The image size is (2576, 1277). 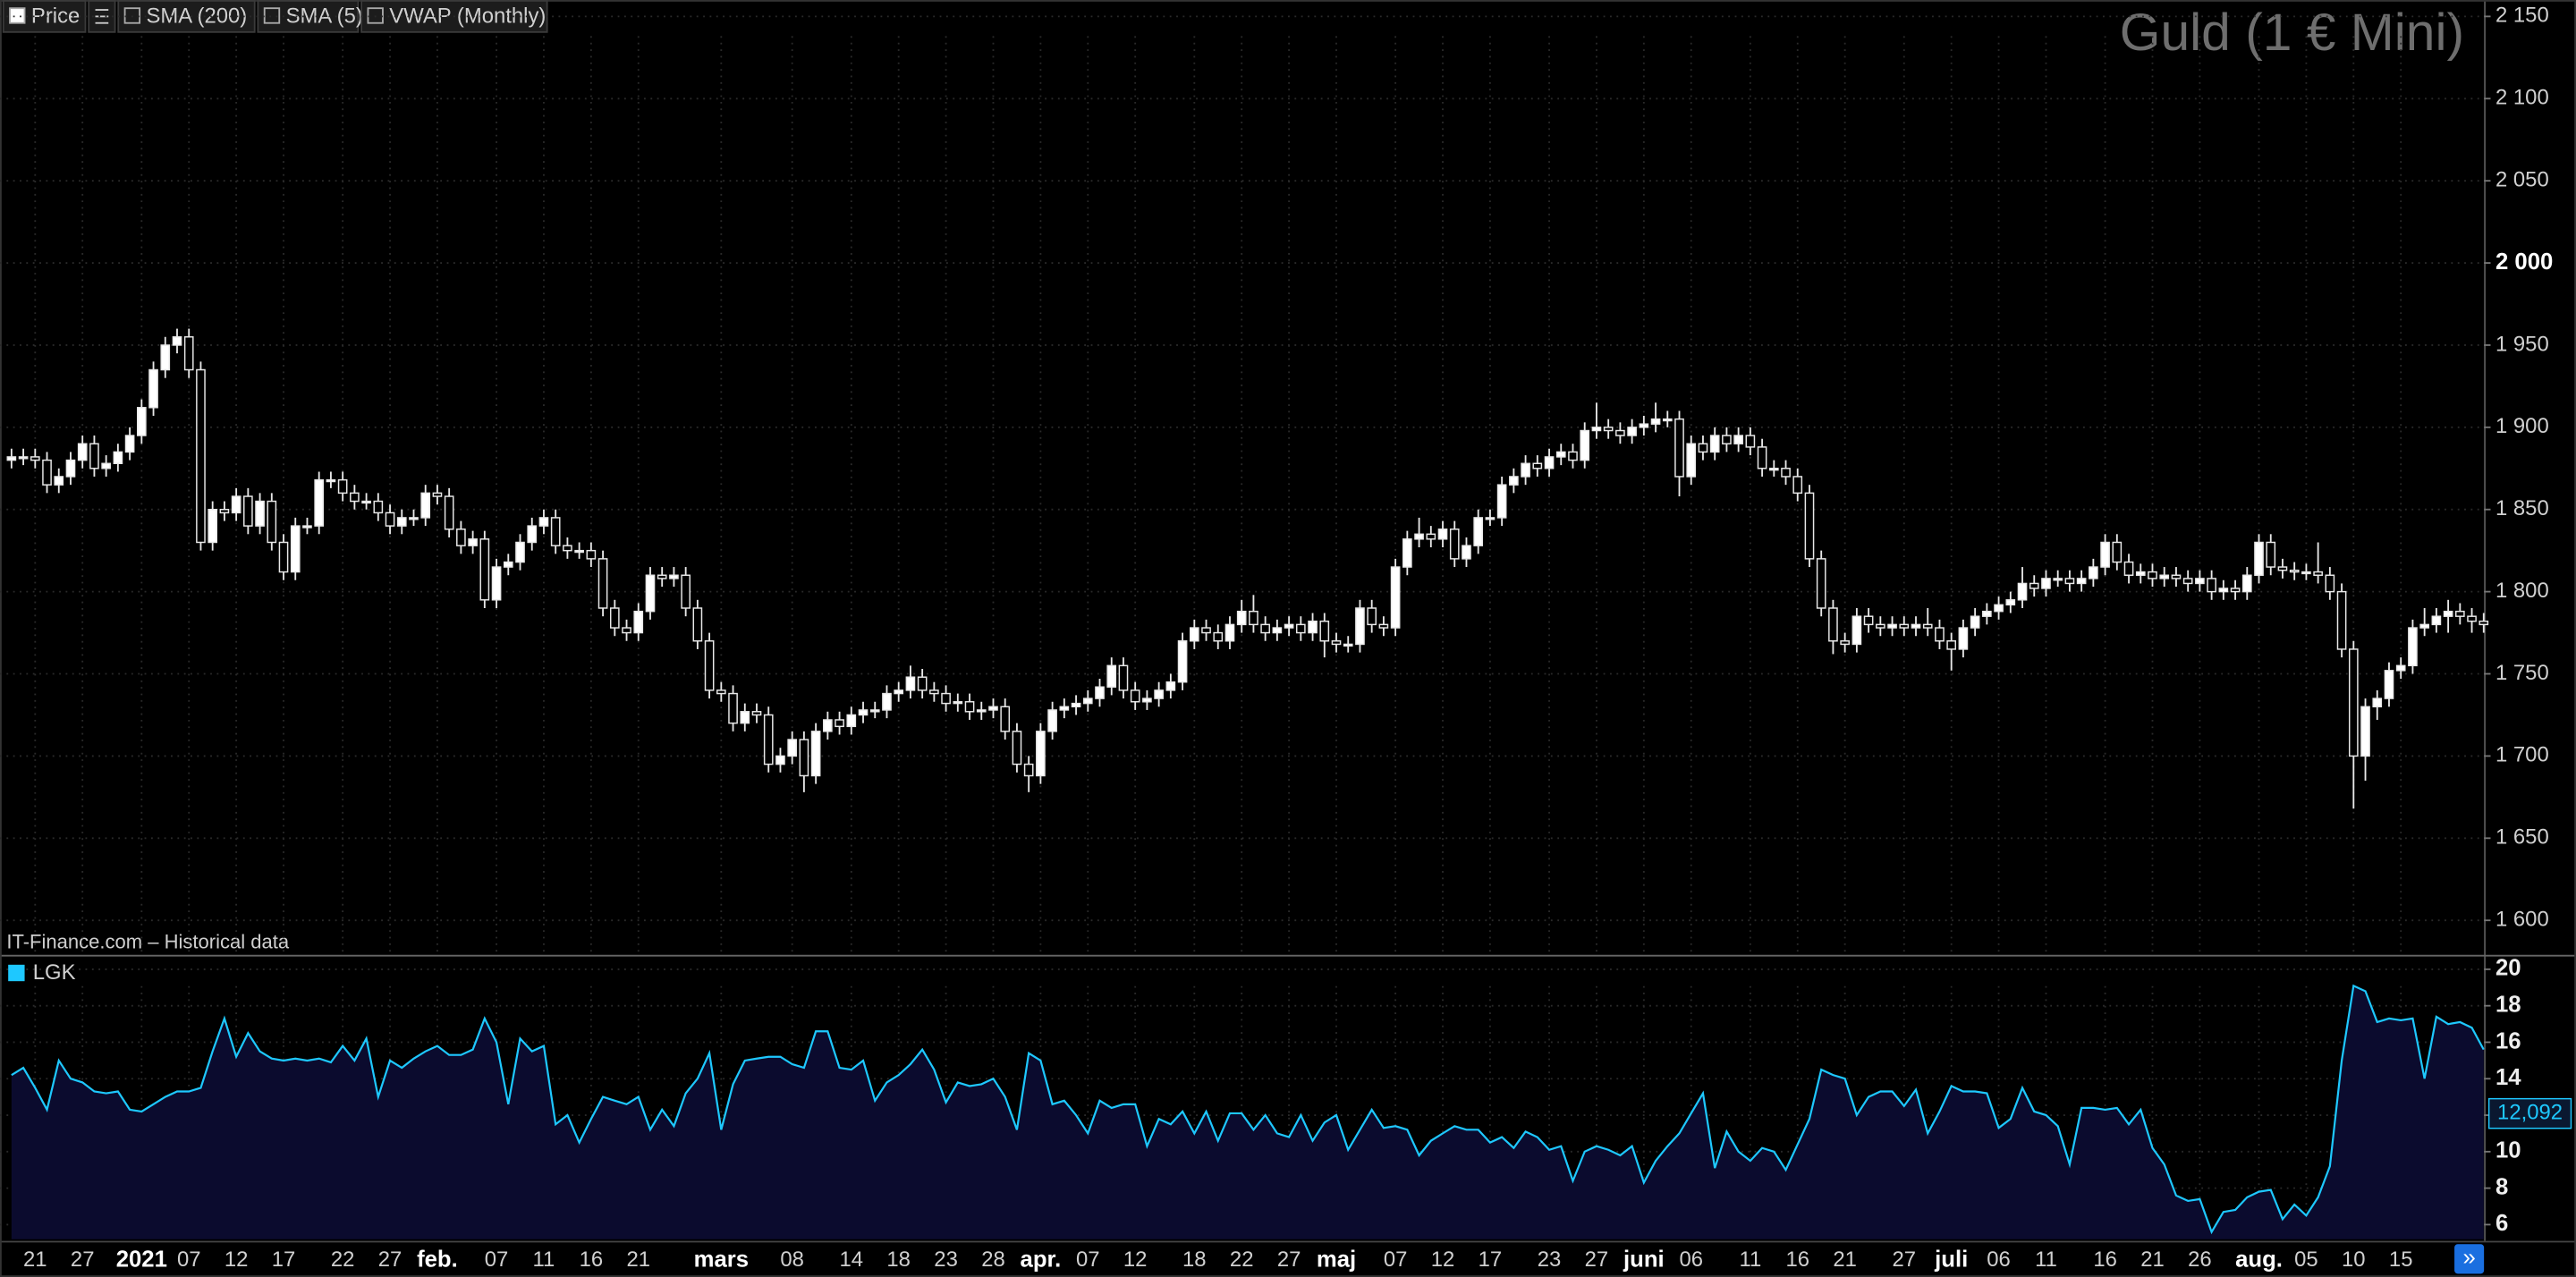 I want to click on x-tick-label: 18, so click(x=898, y=1259).